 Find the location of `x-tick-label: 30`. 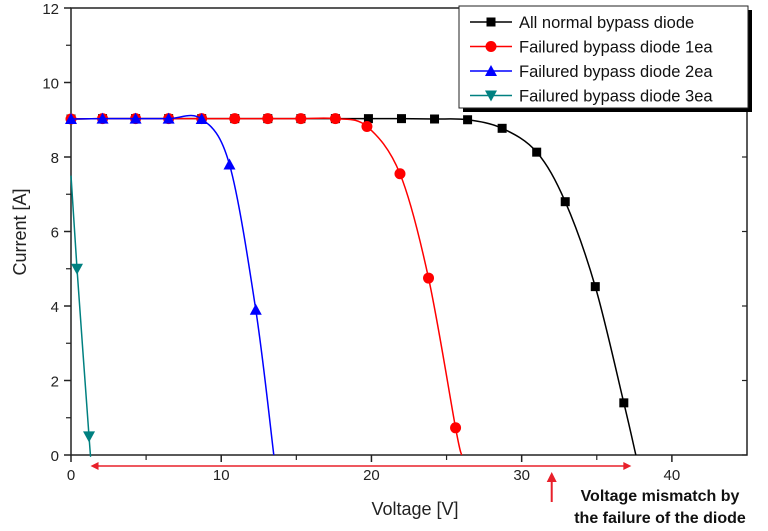

x-tick-label: 30 is located at coordinates (521, 475).